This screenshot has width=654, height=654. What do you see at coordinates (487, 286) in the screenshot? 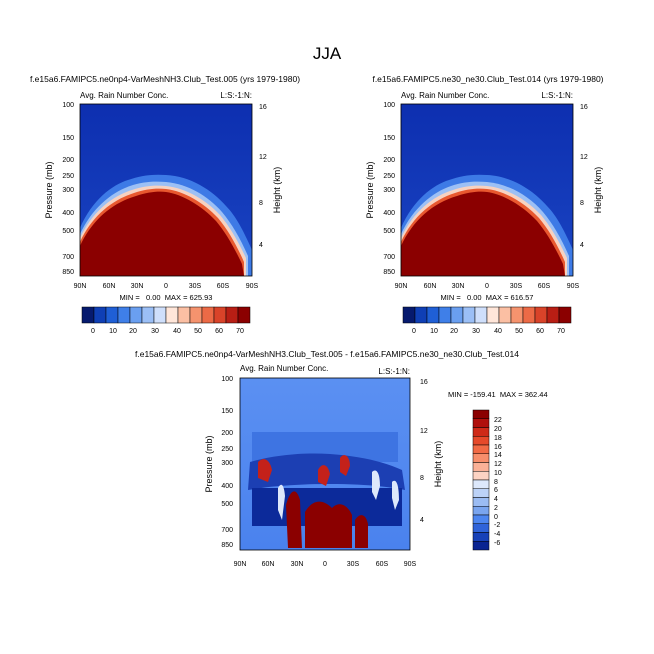
I see `panel-2-xticks: 90N 60N 30N 0 30S 60S 90S` at bounding box center [487, 286].